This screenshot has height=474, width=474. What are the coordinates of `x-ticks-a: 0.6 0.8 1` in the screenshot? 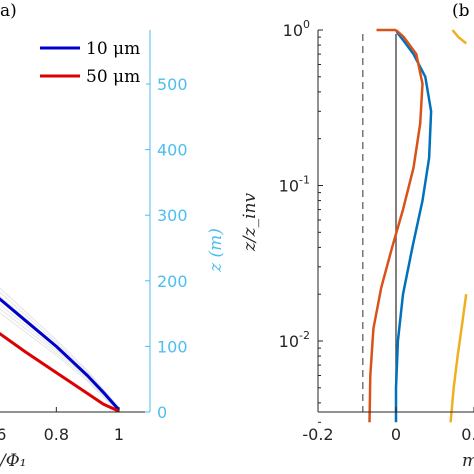 It's located at (62, 425).